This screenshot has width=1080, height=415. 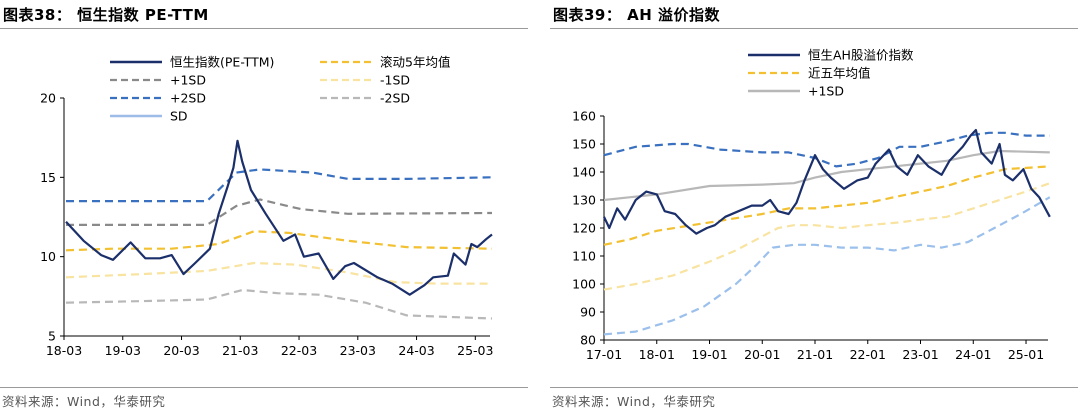 I want to click on x-tick-label: 24-03, so click(x=416, y=350).